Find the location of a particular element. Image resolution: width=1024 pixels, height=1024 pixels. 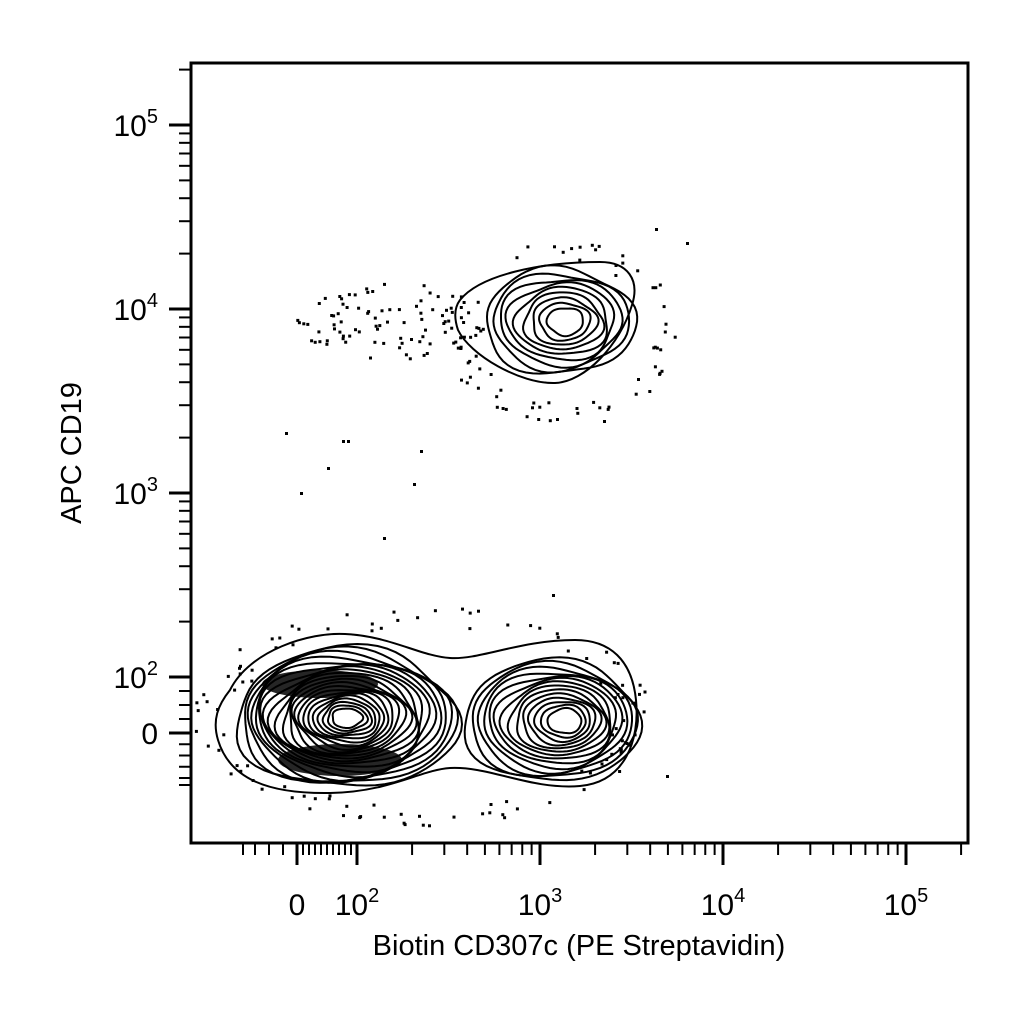

y-tick-label: 104 is located at coordinates (136, 308).